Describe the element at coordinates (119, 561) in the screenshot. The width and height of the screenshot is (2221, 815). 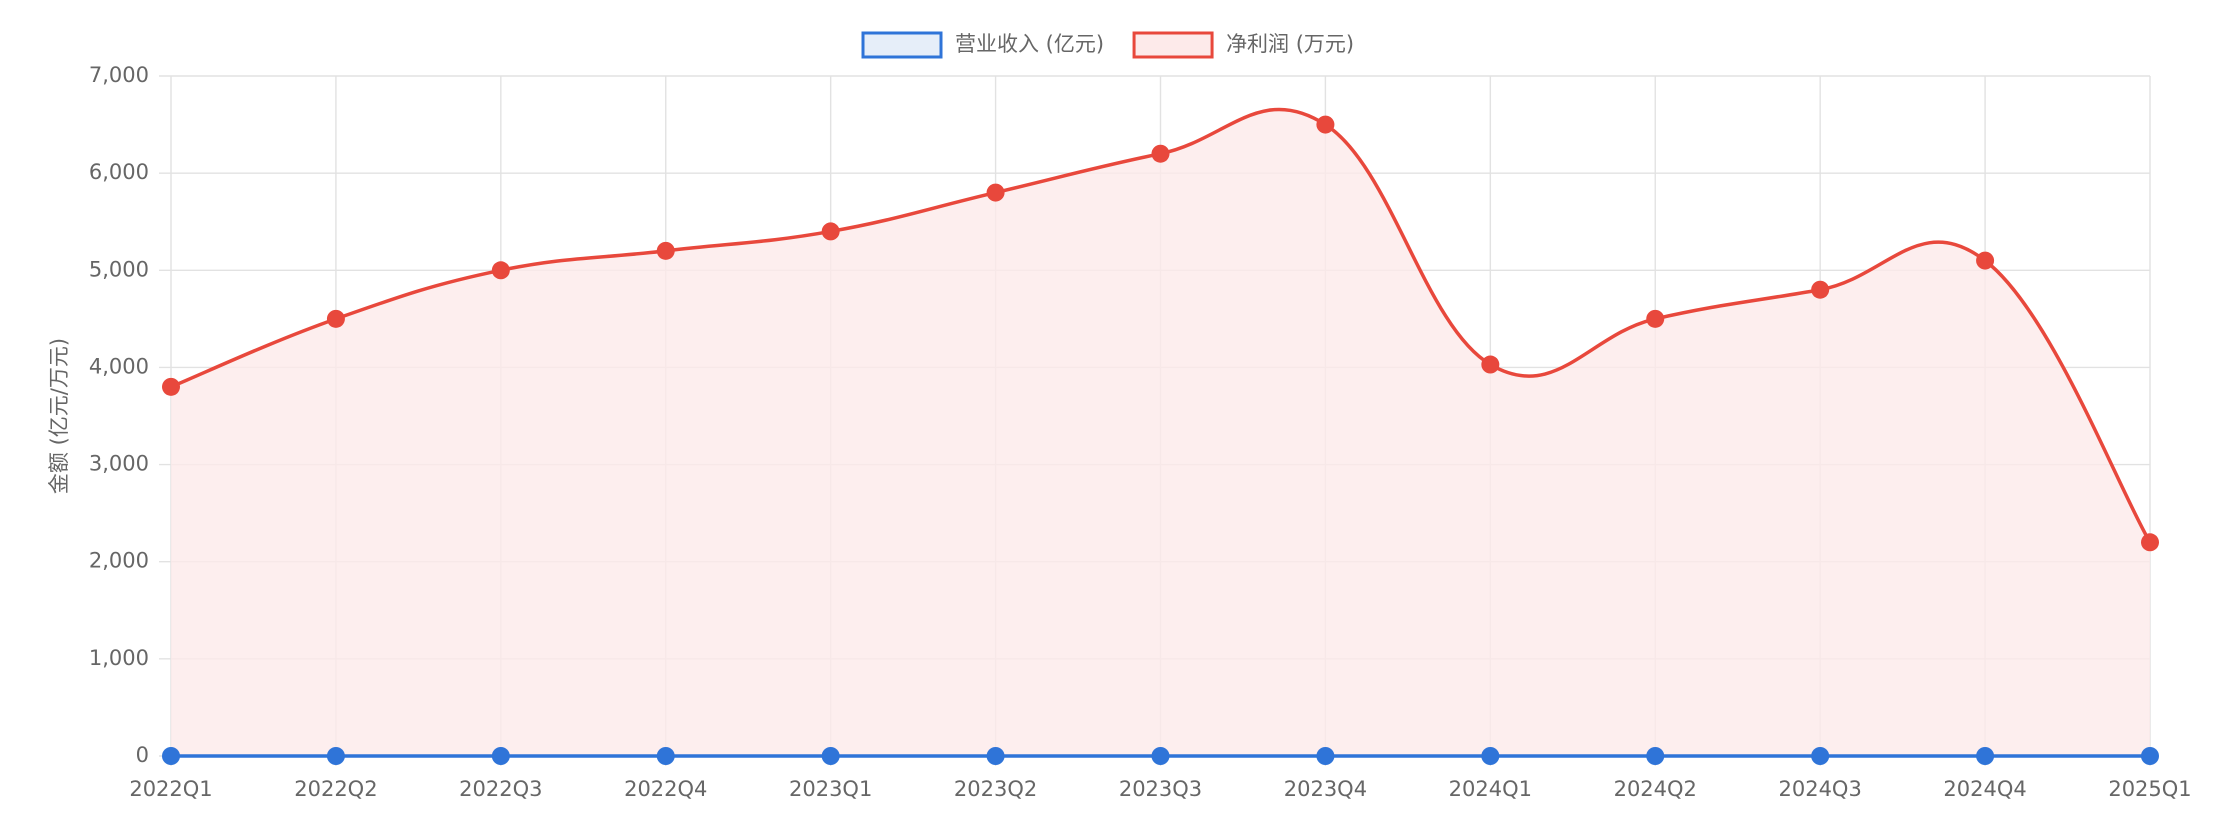
I see `y-tick-label: 2,000` at that location.